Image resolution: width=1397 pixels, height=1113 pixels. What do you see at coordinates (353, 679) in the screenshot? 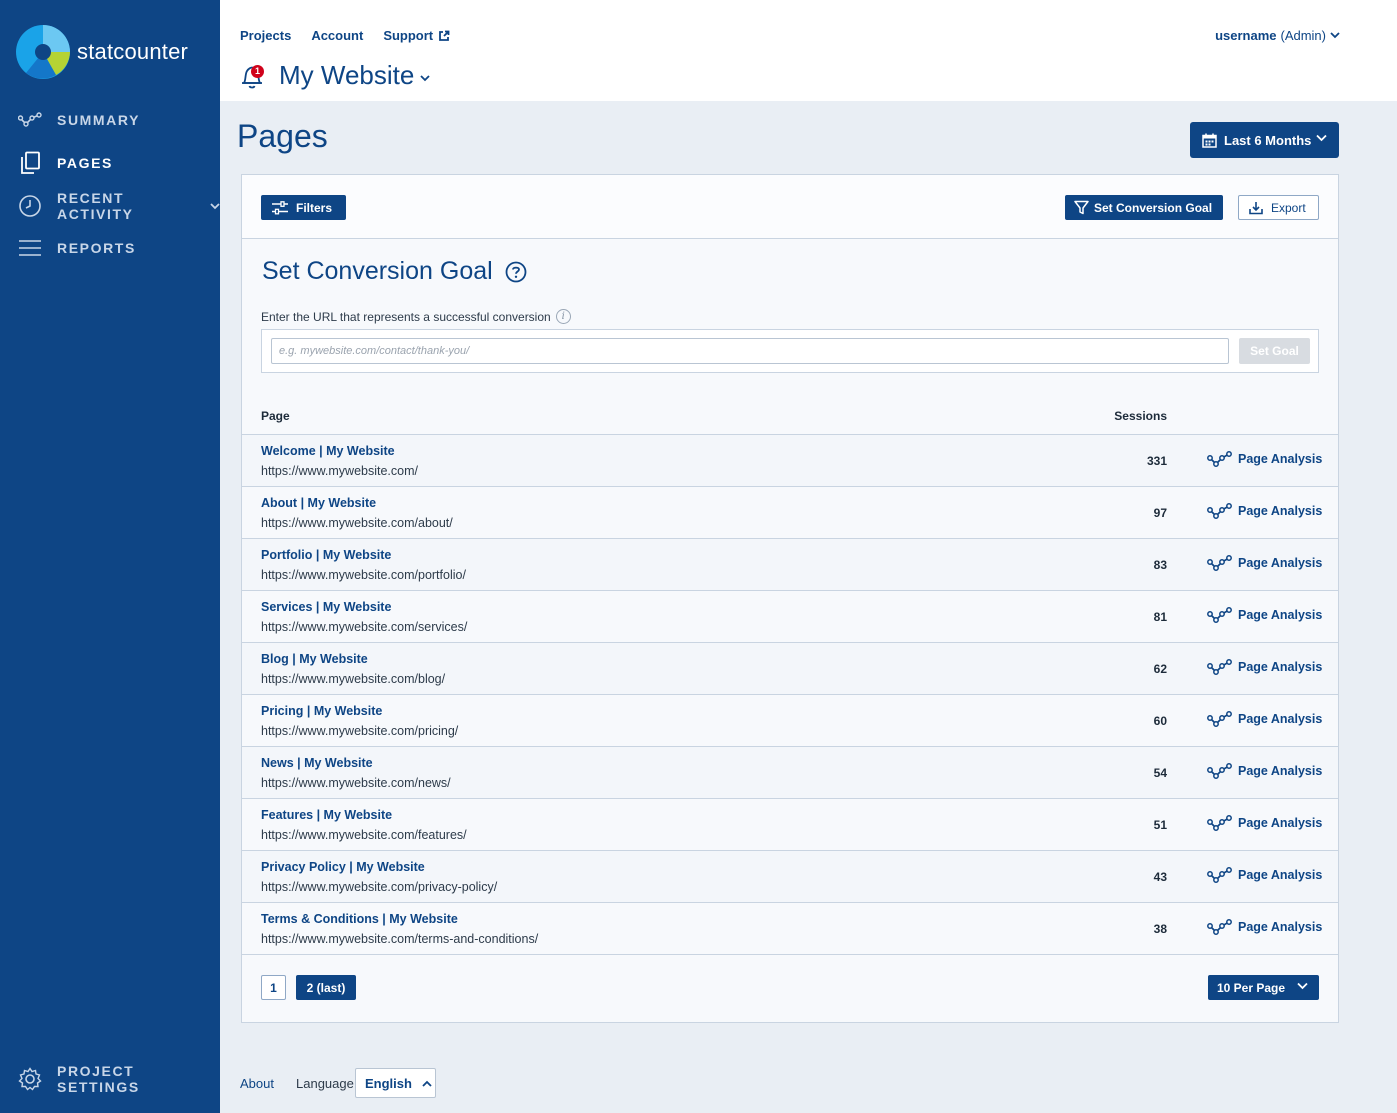
I see `page-url: https://www.mywebsite.com/blog/` at bounding box center [353, 679].